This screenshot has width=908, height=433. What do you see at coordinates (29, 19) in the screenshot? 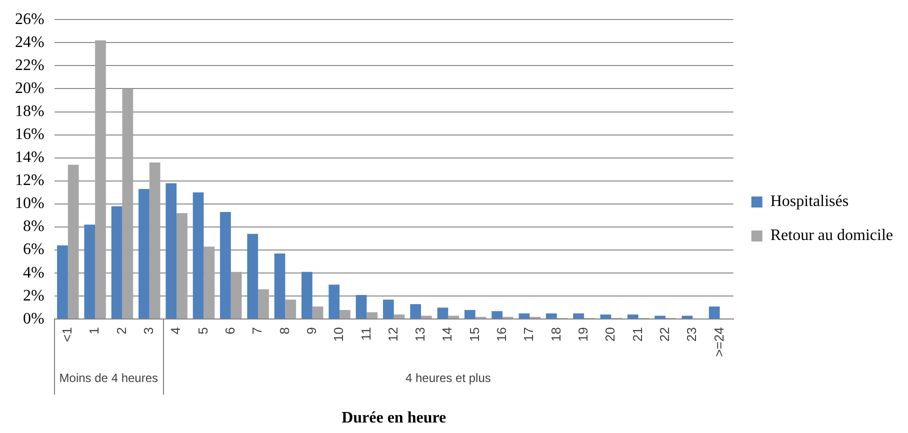
I see `y-tick-label: 26%` at bounding box center [29, 19].